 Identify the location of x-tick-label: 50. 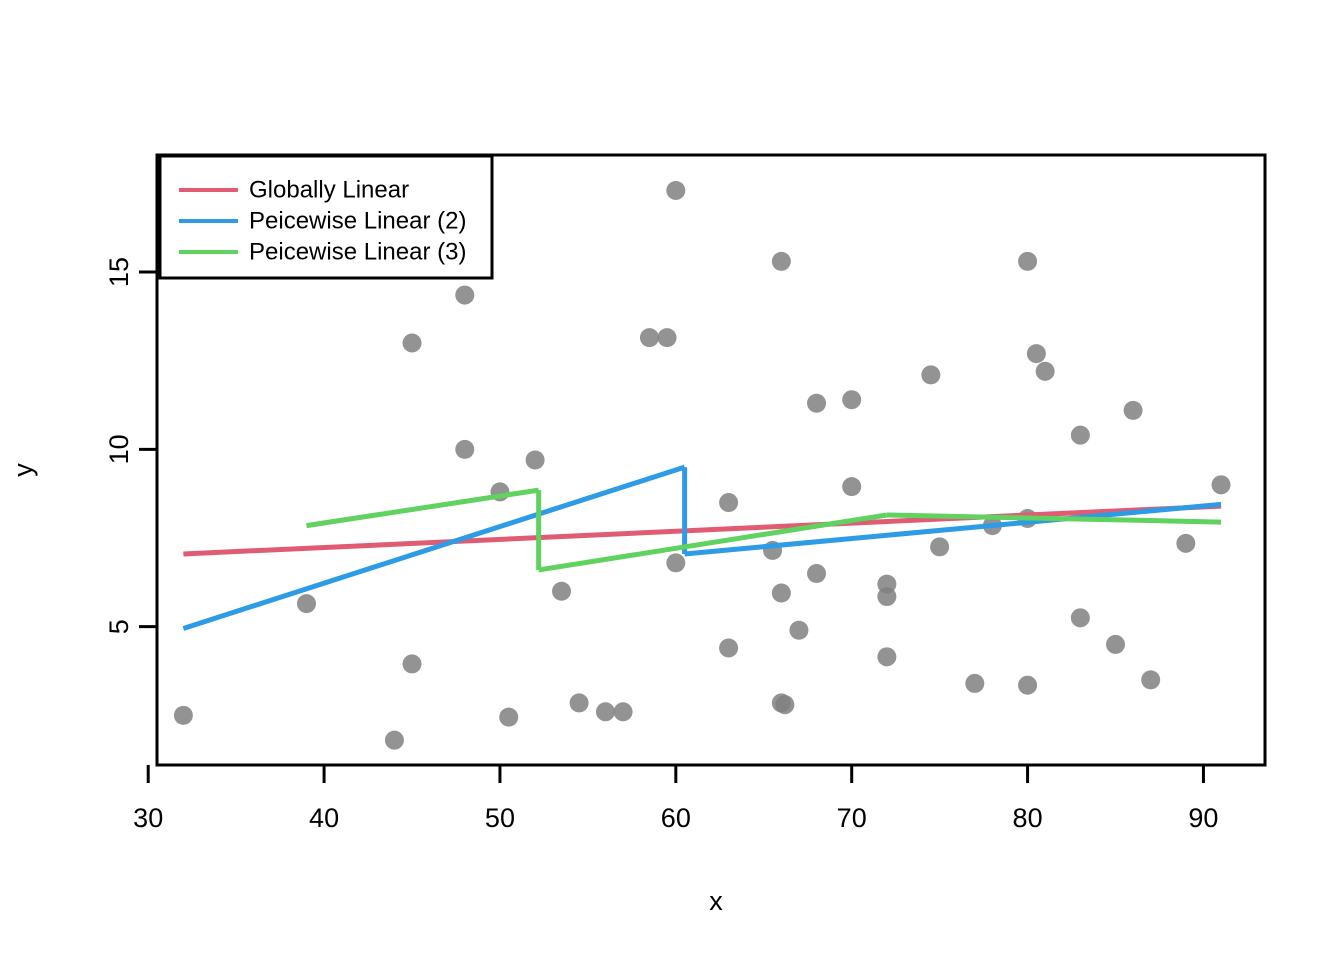
(500, 818).